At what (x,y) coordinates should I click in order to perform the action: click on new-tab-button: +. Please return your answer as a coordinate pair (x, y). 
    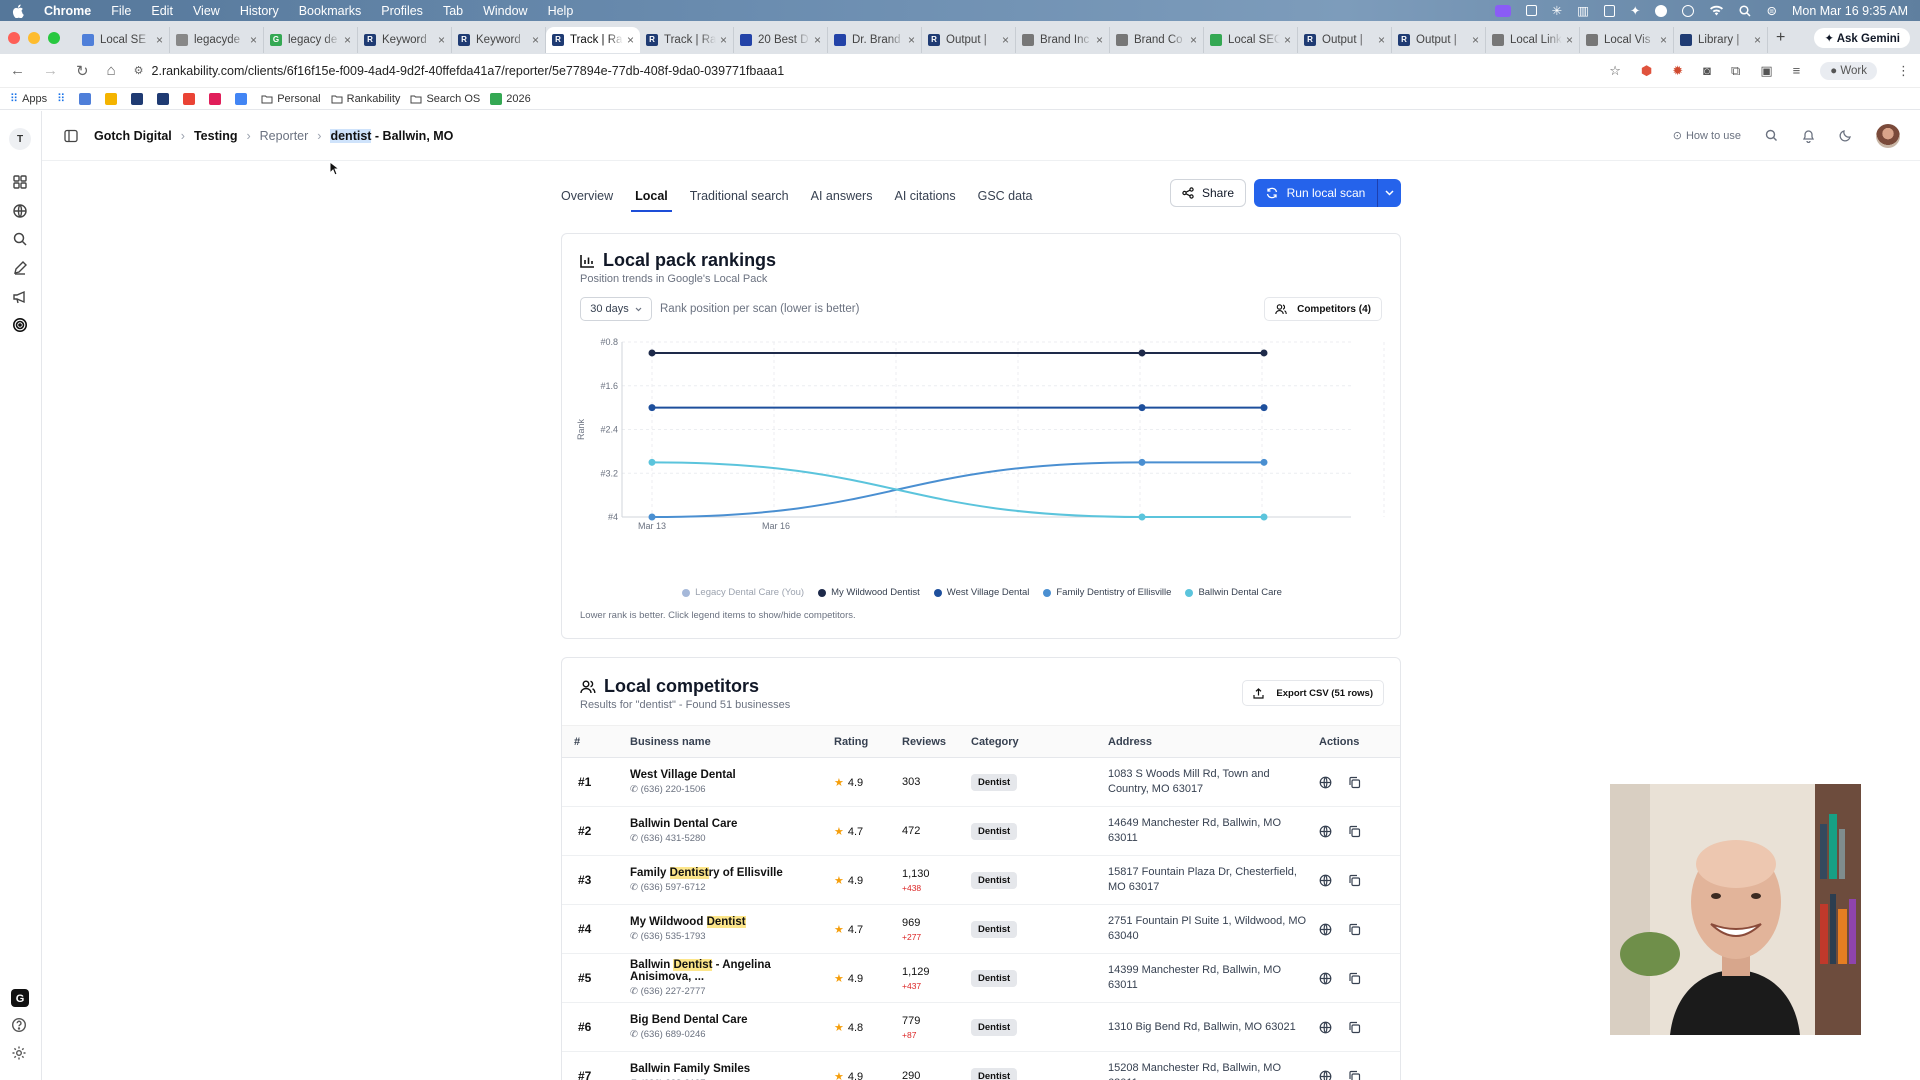
    Looking at the image, I should click on (1781, 37).